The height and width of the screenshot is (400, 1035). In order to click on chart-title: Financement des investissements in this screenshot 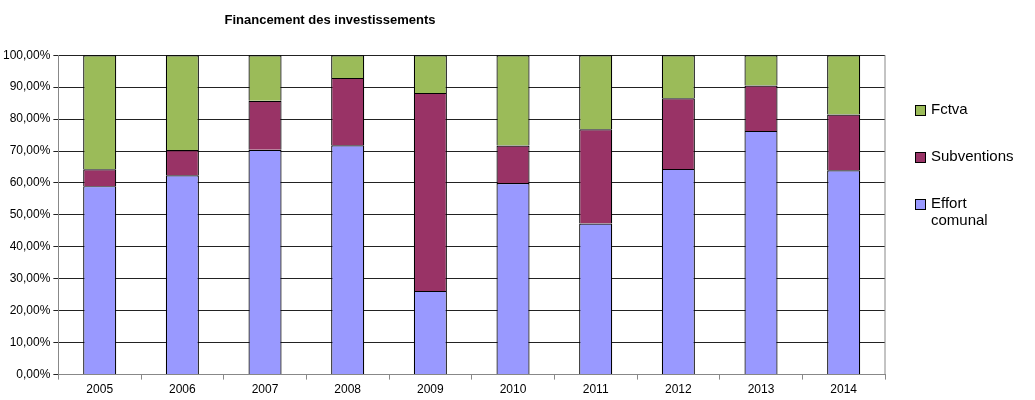, I will do `click(330, 19)`.